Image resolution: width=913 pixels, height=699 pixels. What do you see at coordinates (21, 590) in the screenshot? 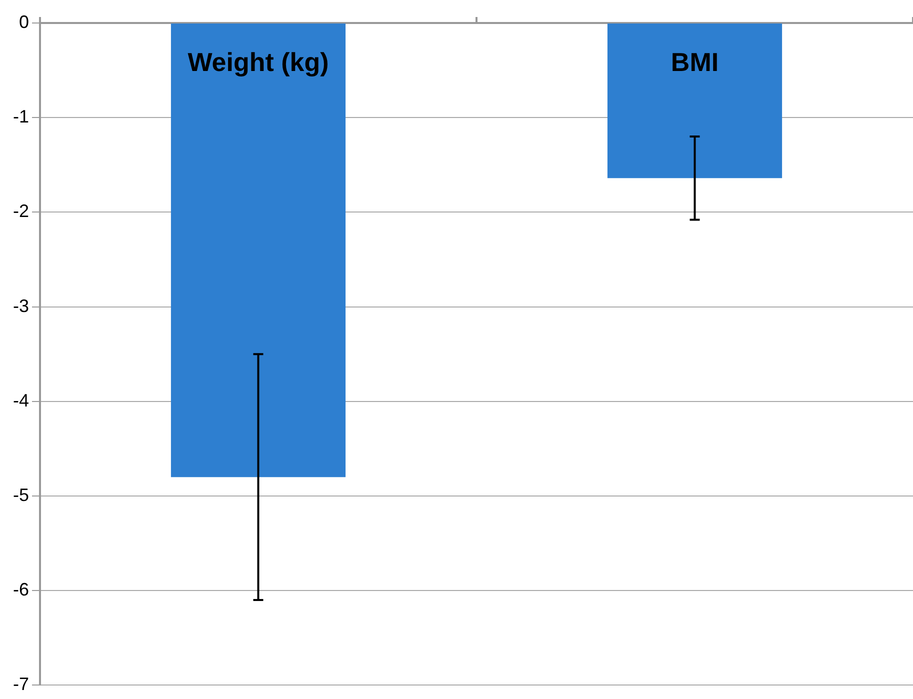
I see `y-tick-label: -6` at bounding box center [21, 590].